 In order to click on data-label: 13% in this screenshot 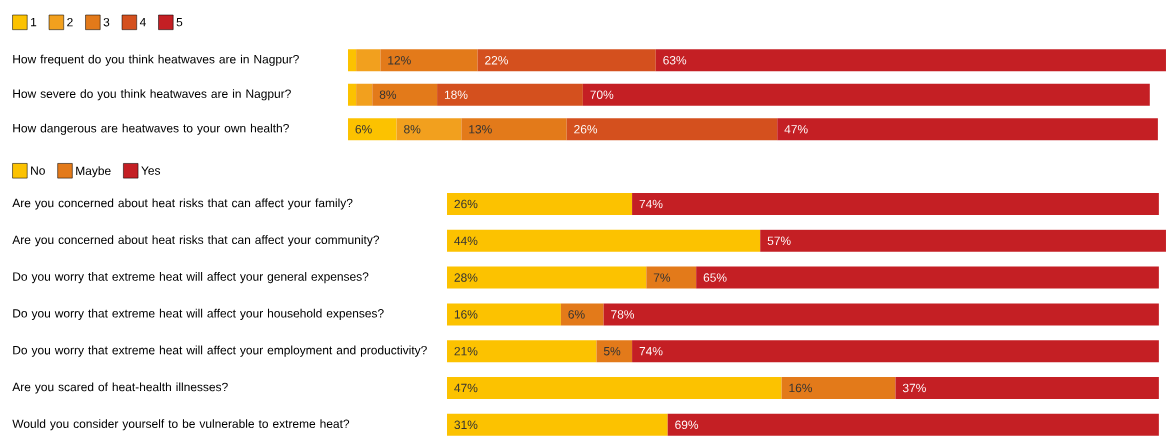, I will do `click(480, 129)`.